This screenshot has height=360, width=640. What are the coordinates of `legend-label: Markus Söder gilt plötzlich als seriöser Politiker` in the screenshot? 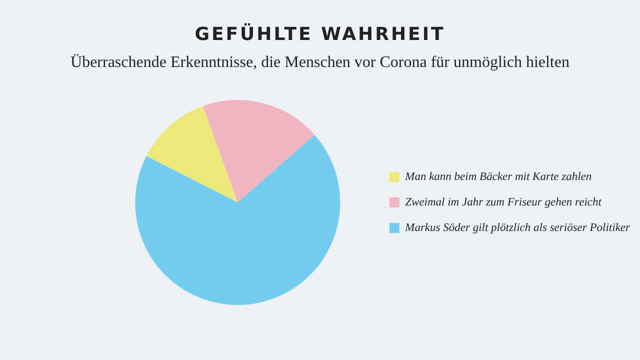 It's located at (517, 228).